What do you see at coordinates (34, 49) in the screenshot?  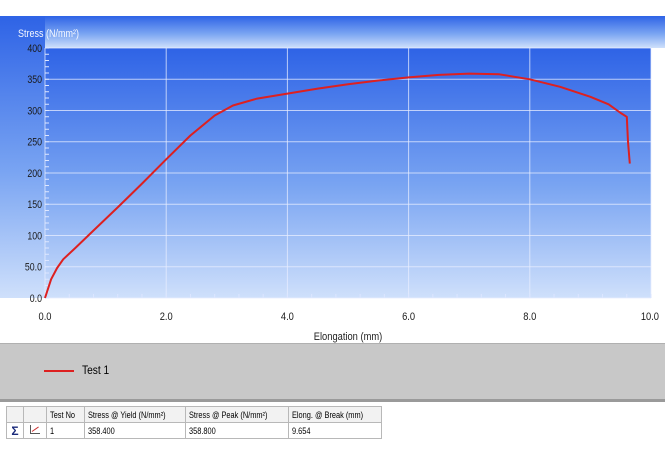 I see `y-tick-label: 400` at bounding box center [34, 49].